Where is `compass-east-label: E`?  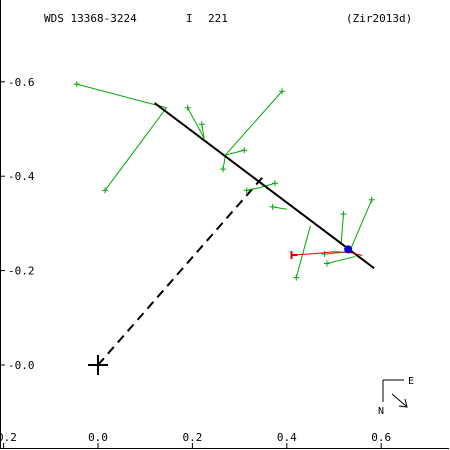
compass-east-label: E is located at coordinates (411, 381).